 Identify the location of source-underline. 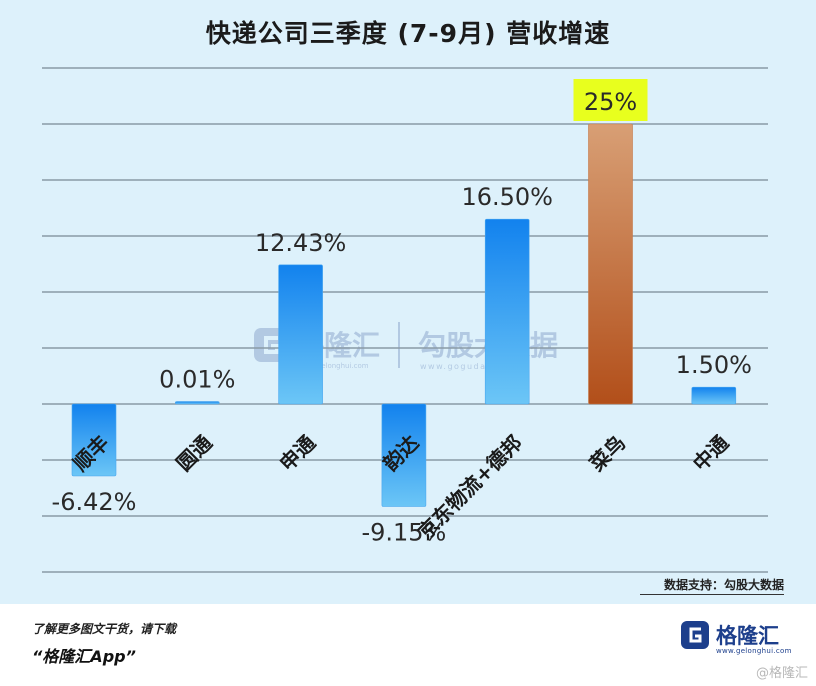
(712, 594).